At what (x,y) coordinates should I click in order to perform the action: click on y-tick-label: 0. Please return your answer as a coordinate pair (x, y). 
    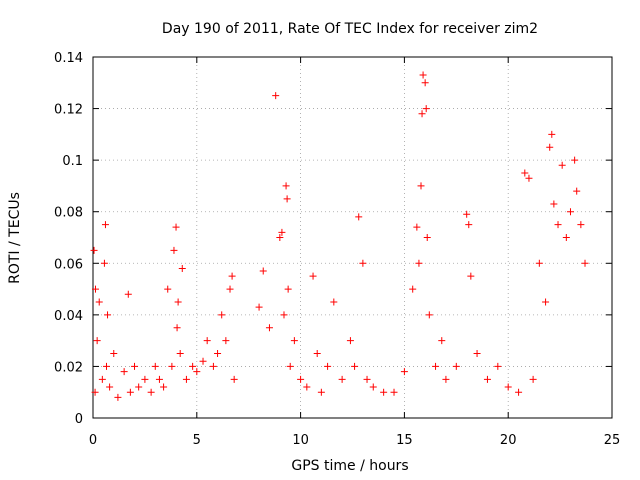
    Looking at the image, I should click on (79, 419).